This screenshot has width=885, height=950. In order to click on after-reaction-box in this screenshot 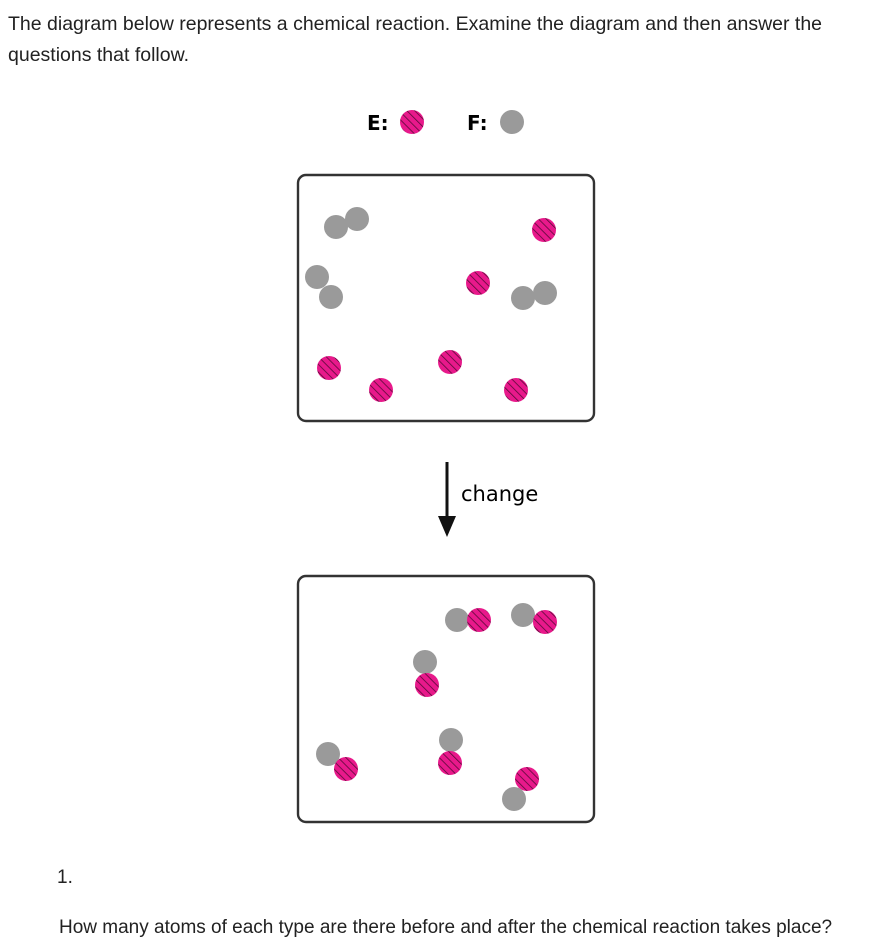, I will do `click(446, 699)`.